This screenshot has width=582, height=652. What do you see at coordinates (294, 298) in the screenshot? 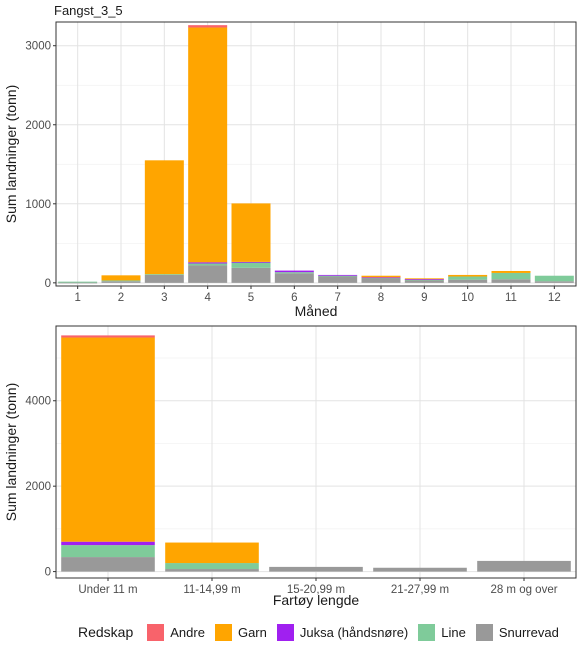
I see `x-tick-label: 6` at bounding box center [294, 298].